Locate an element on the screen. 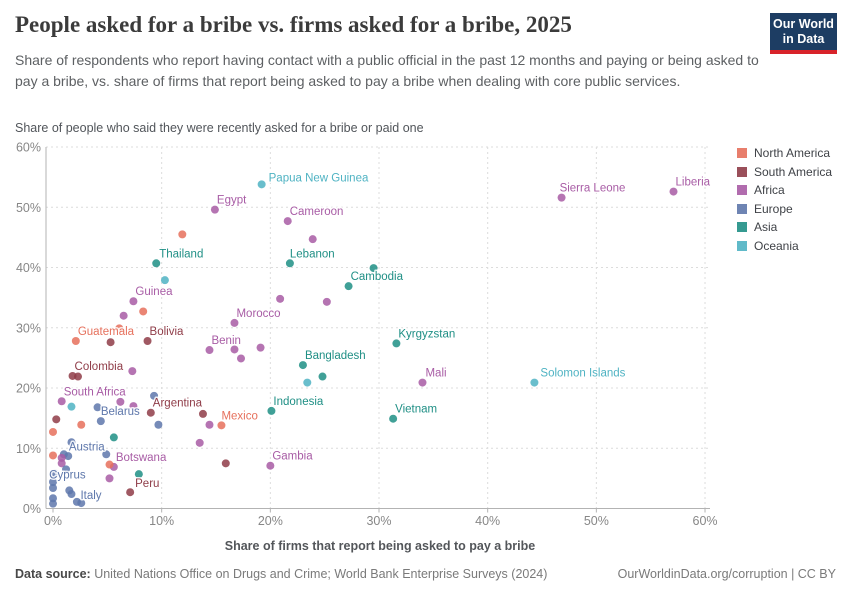  data-point-cambodia is located at coordinates (348, 286).